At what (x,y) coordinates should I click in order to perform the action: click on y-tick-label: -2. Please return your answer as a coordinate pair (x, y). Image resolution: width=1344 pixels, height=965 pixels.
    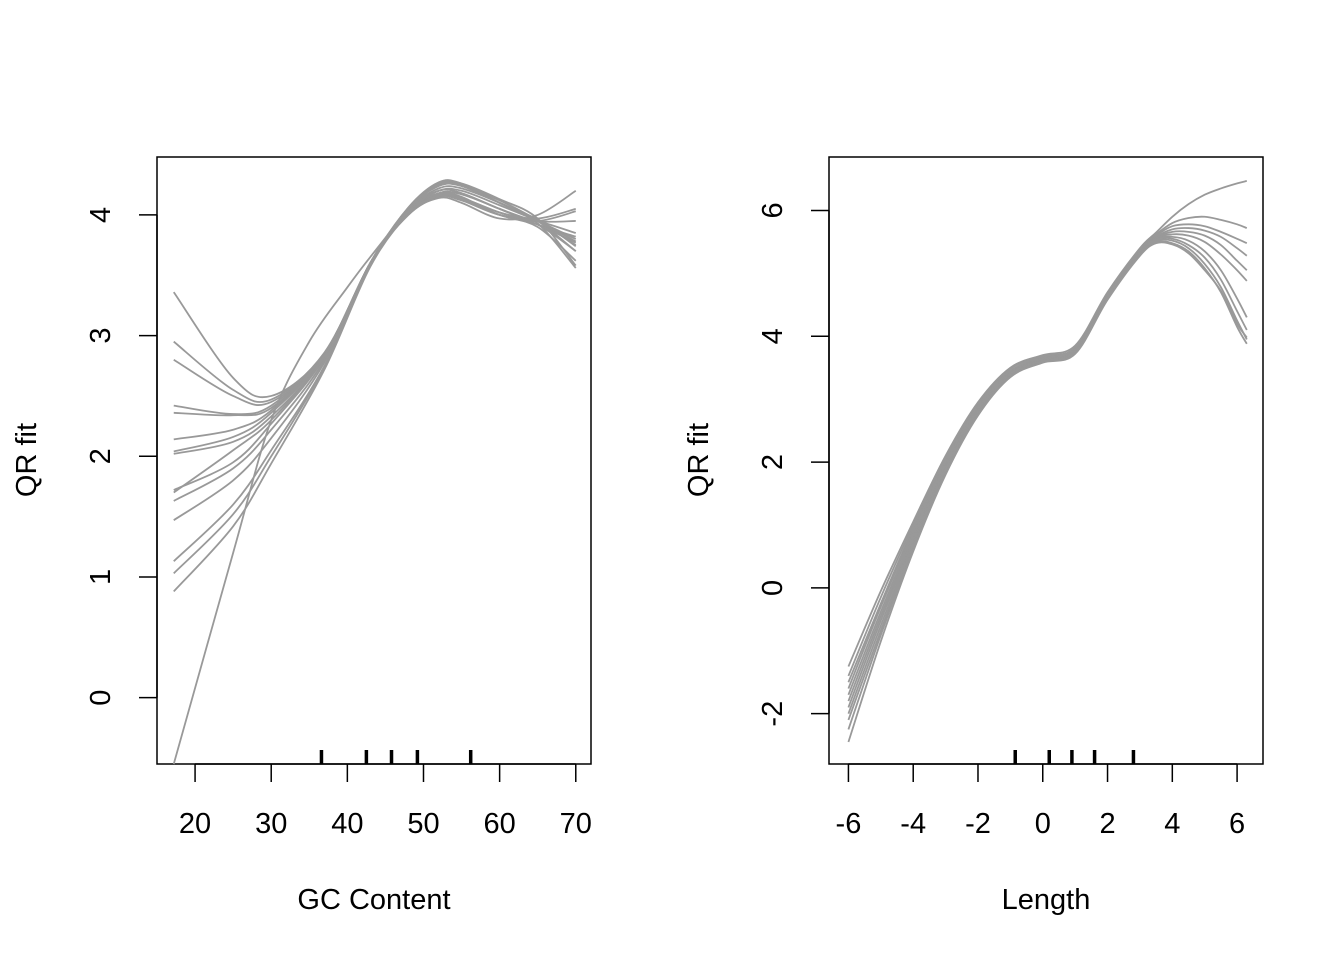
    Looking at the image, I should click on (773, 714).